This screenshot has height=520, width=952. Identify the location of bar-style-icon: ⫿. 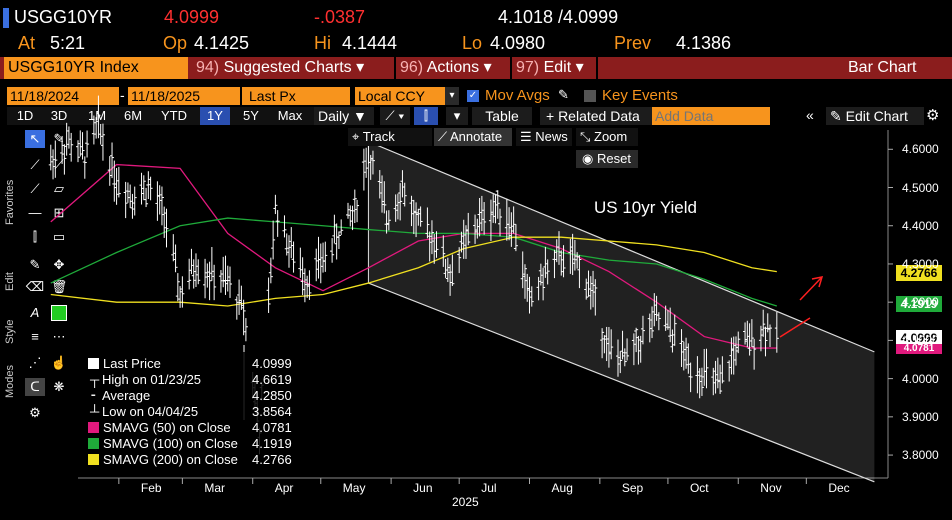
(426, 116).